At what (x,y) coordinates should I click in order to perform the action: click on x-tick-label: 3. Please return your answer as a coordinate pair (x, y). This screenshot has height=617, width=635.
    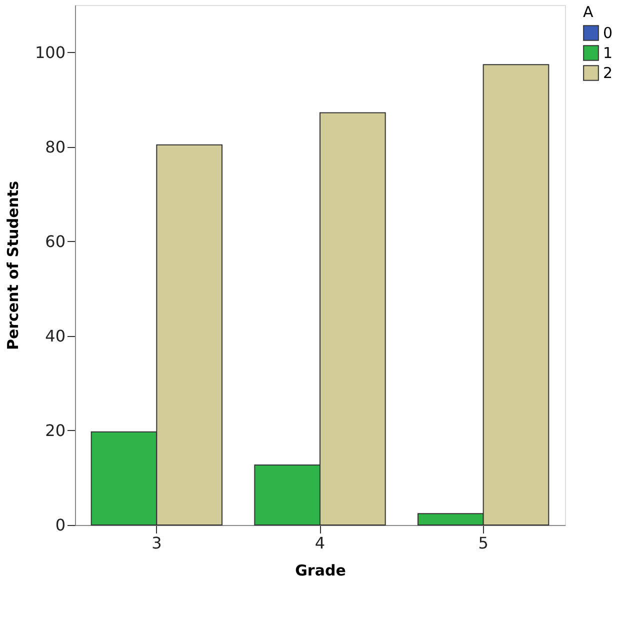
    Looking at the image, I should click on (157, 543).